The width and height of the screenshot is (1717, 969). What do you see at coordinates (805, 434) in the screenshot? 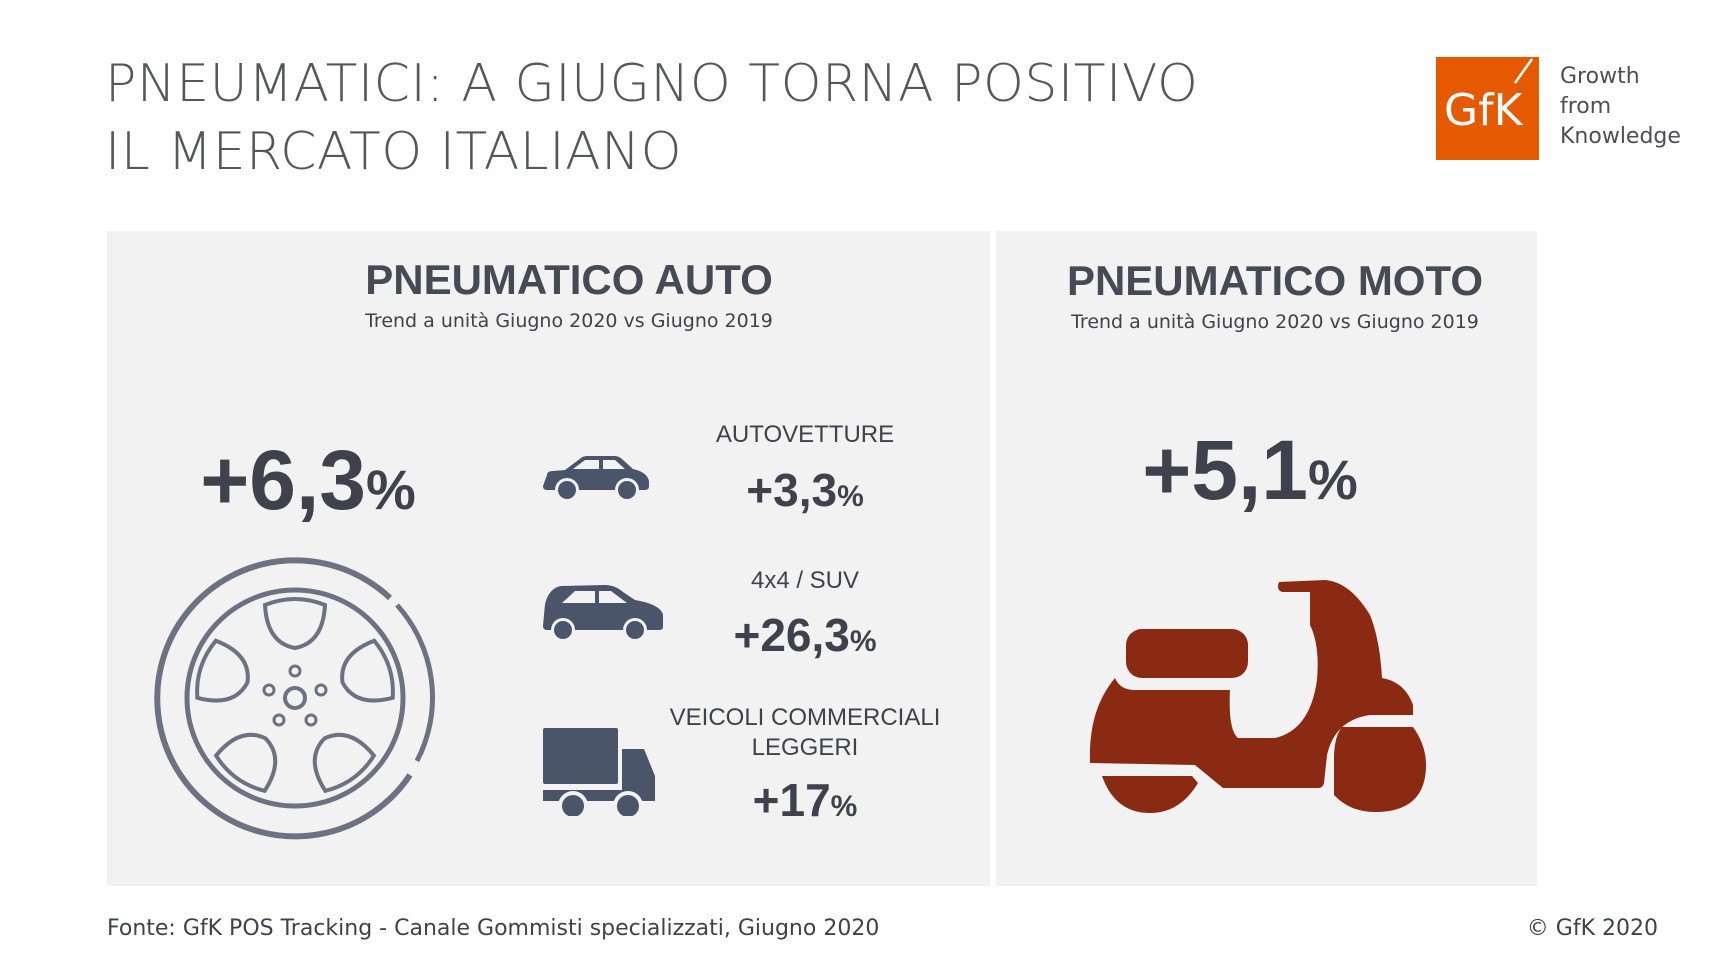
I see `segment-label-autovetture: AUTOVETTURE` at bounding box center [805, 434].